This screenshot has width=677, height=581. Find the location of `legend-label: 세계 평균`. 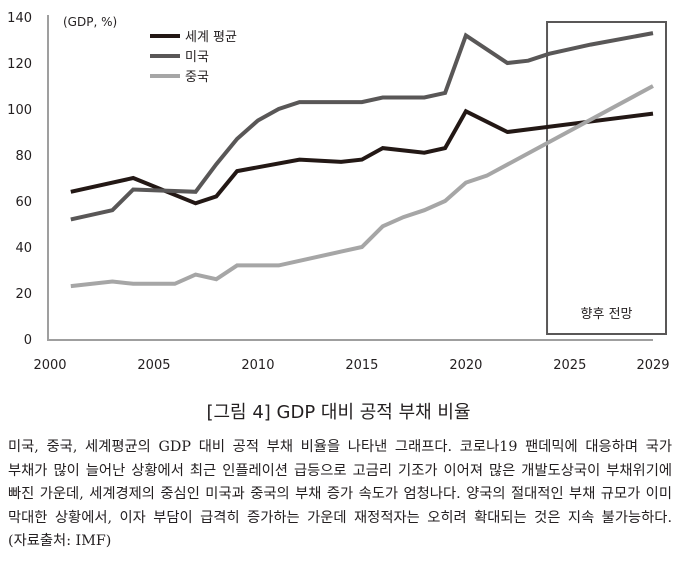

legend-label: 세계 평균 is located at coordinates (211, 37).